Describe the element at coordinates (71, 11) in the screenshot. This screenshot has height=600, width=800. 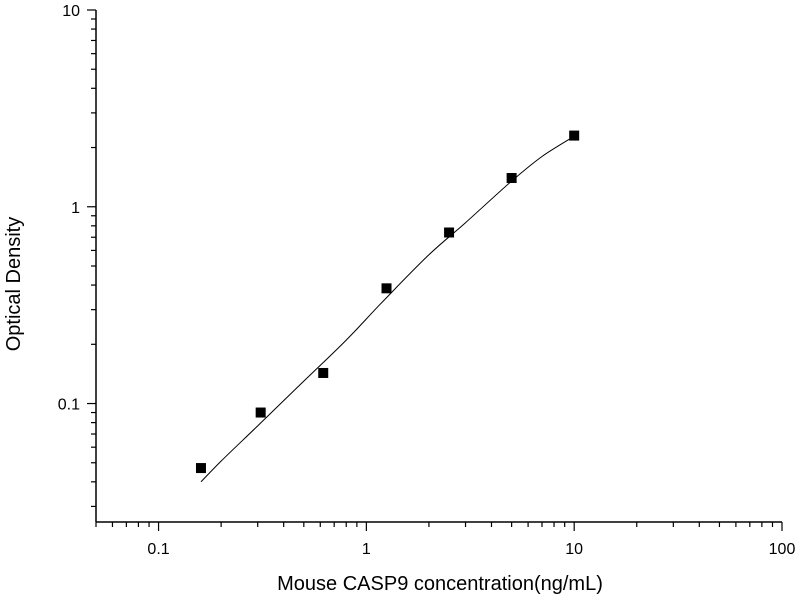
I see `y-tick-label: 10` at that location.